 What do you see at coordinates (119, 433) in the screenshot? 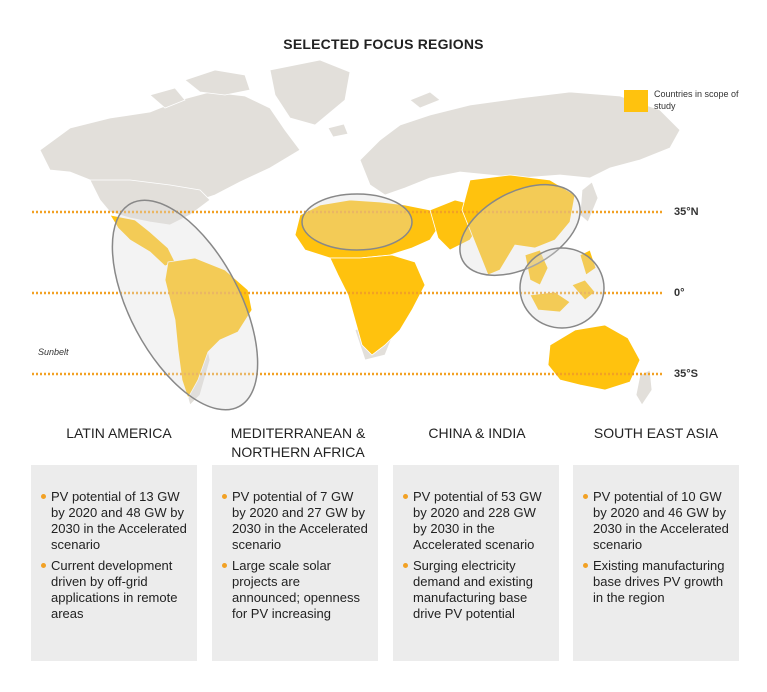
I see `region-title-latin-america: LATIN AMERICA` at bounding box center [119, 433].